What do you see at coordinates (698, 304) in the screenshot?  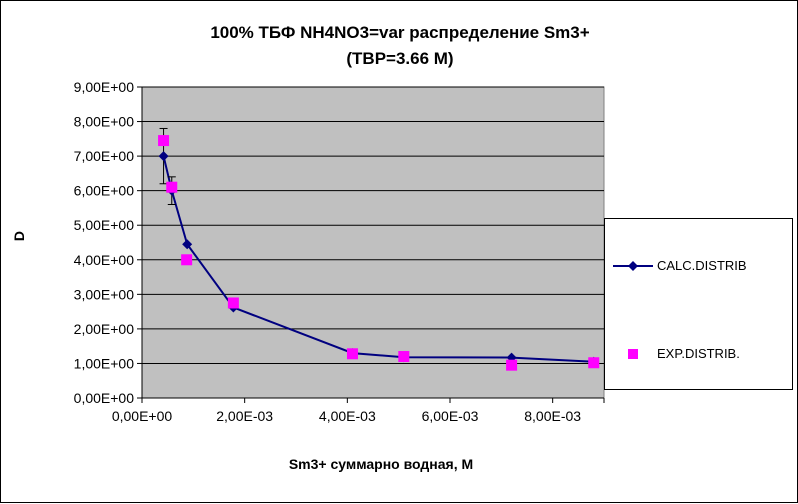 I see `legend: CALC.DISTRIB EXP.DISTRIB.` at bounding box center [698, 304].